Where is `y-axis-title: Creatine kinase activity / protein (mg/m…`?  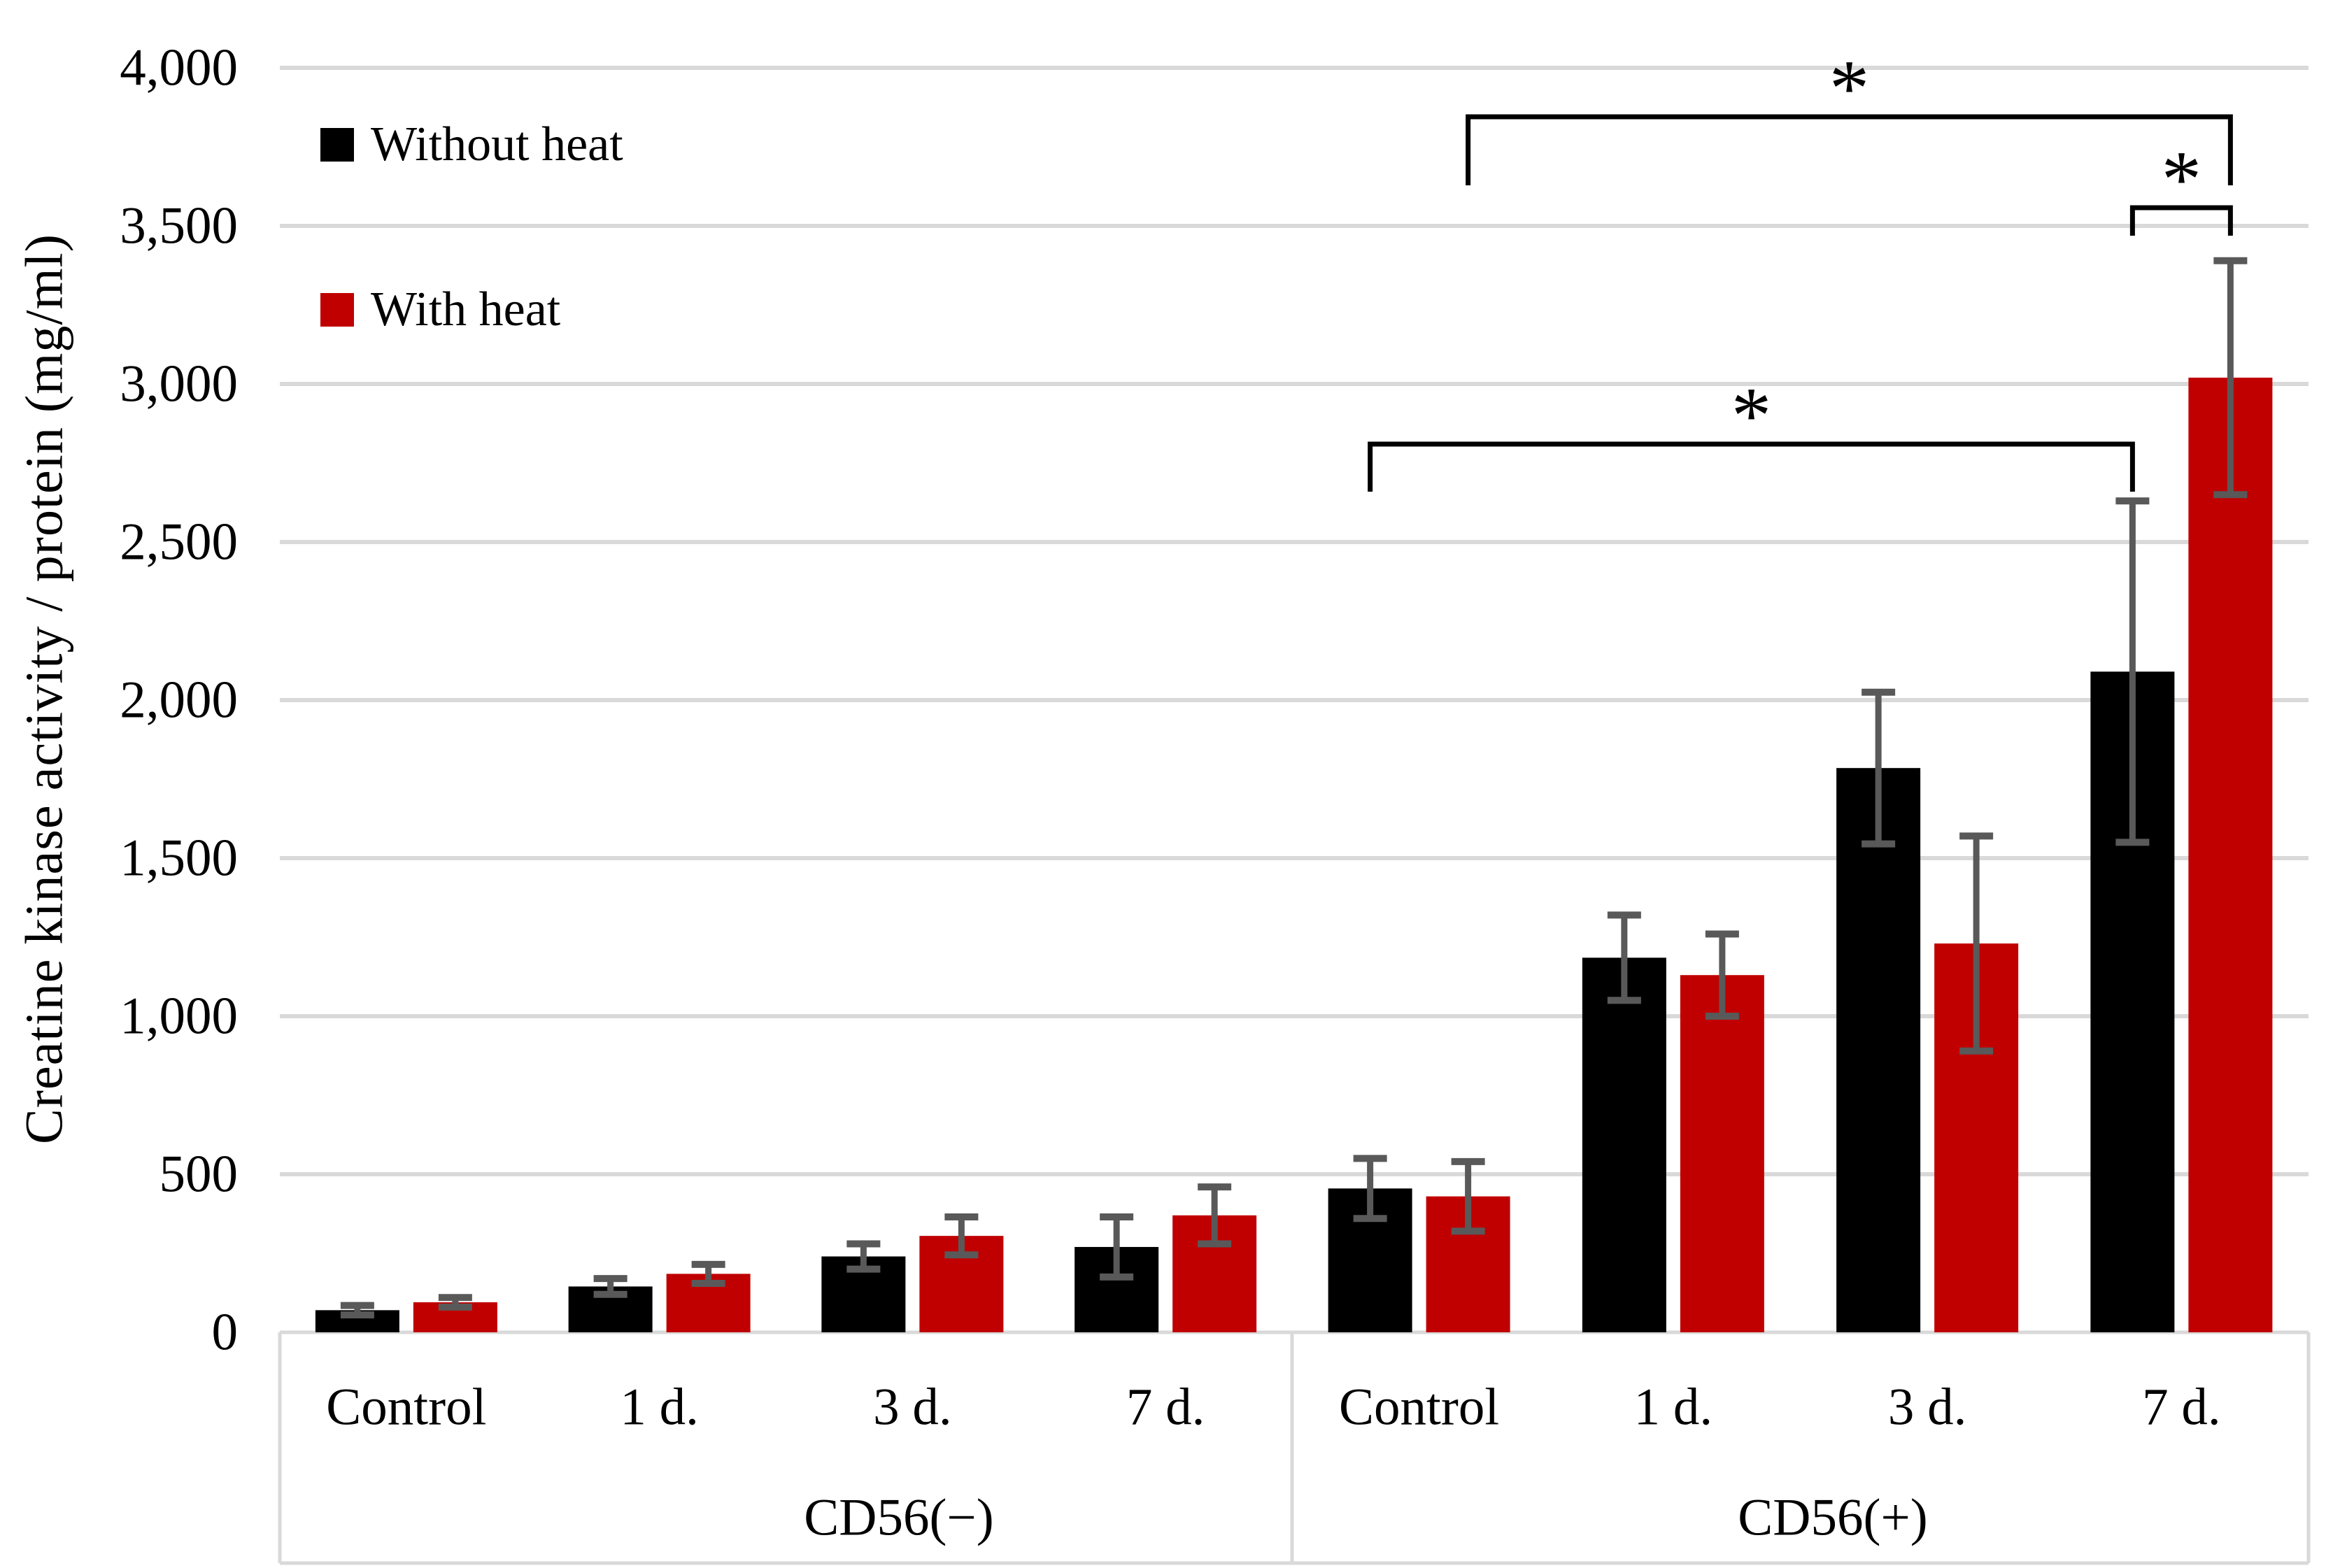 y-axis-title: Creatine kinase activity / protein (mg/m… is located at coordinates (44, 689).